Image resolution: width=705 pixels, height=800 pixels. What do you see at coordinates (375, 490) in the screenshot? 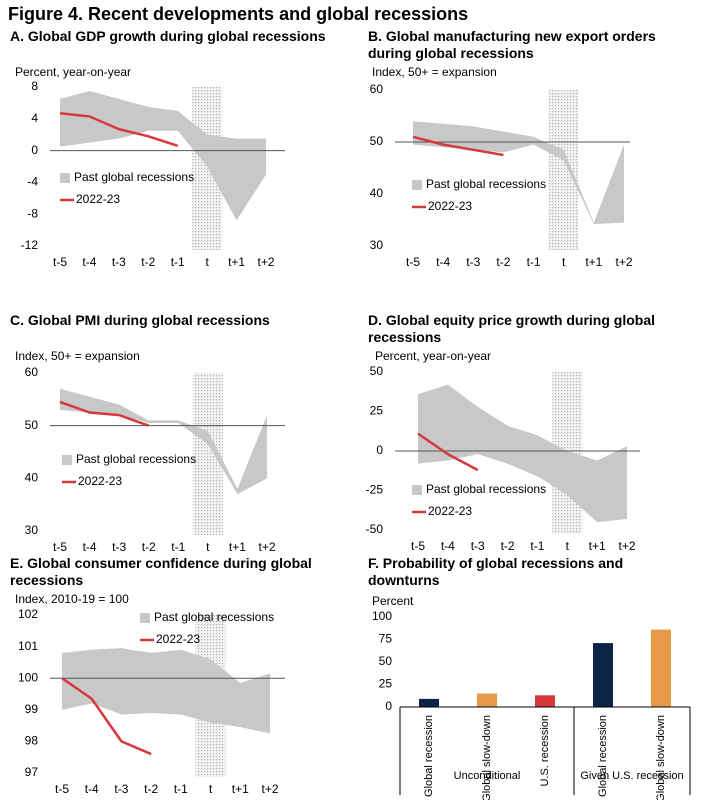
I see `y-tick-label: -25` at bounding box center [375, 490].